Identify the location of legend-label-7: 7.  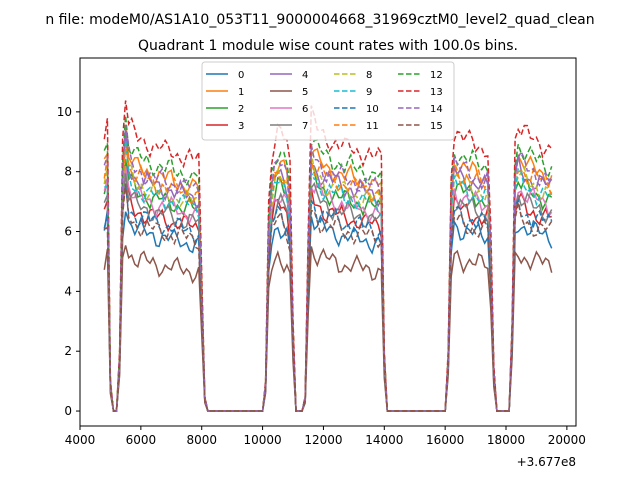
(305, 126).